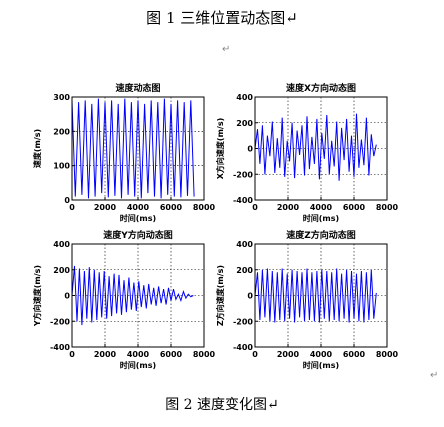 This screenshot has height=427, width=444. What do you see at coordinates (61, 166) in the screenshot?
I see `y-tick-label: 100` at bounding box center [61, 166].